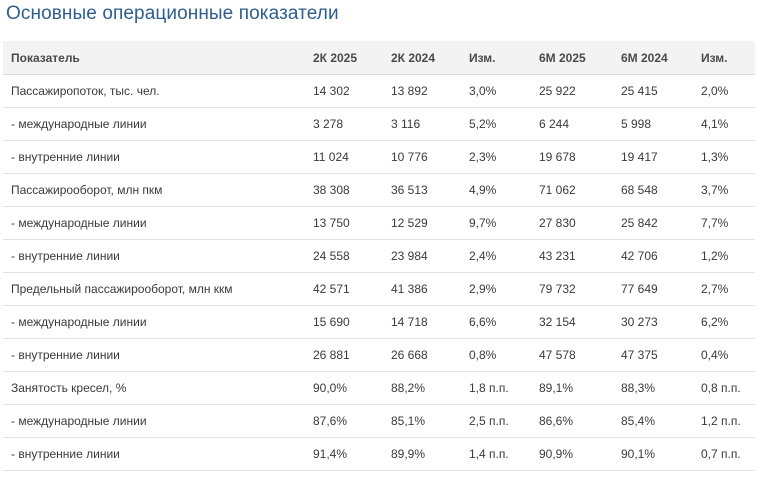 The height and width of the screenshot is (477, 758). What do you see at coordinates (496, 355) in the screenshot?
I see `cell-change: 0,8%` at bounding box center [496, 355].